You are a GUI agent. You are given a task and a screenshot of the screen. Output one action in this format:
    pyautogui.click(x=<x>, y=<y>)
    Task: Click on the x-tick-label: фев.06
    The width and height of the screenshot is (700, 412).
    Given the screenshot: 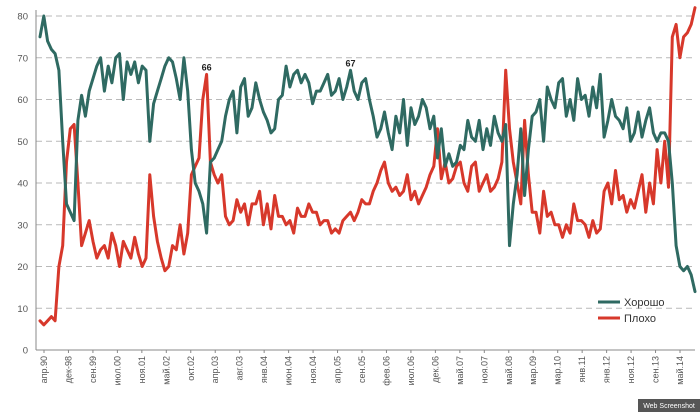 What is the action you would take?
    pyautogui.click(x=386, y=371)
    